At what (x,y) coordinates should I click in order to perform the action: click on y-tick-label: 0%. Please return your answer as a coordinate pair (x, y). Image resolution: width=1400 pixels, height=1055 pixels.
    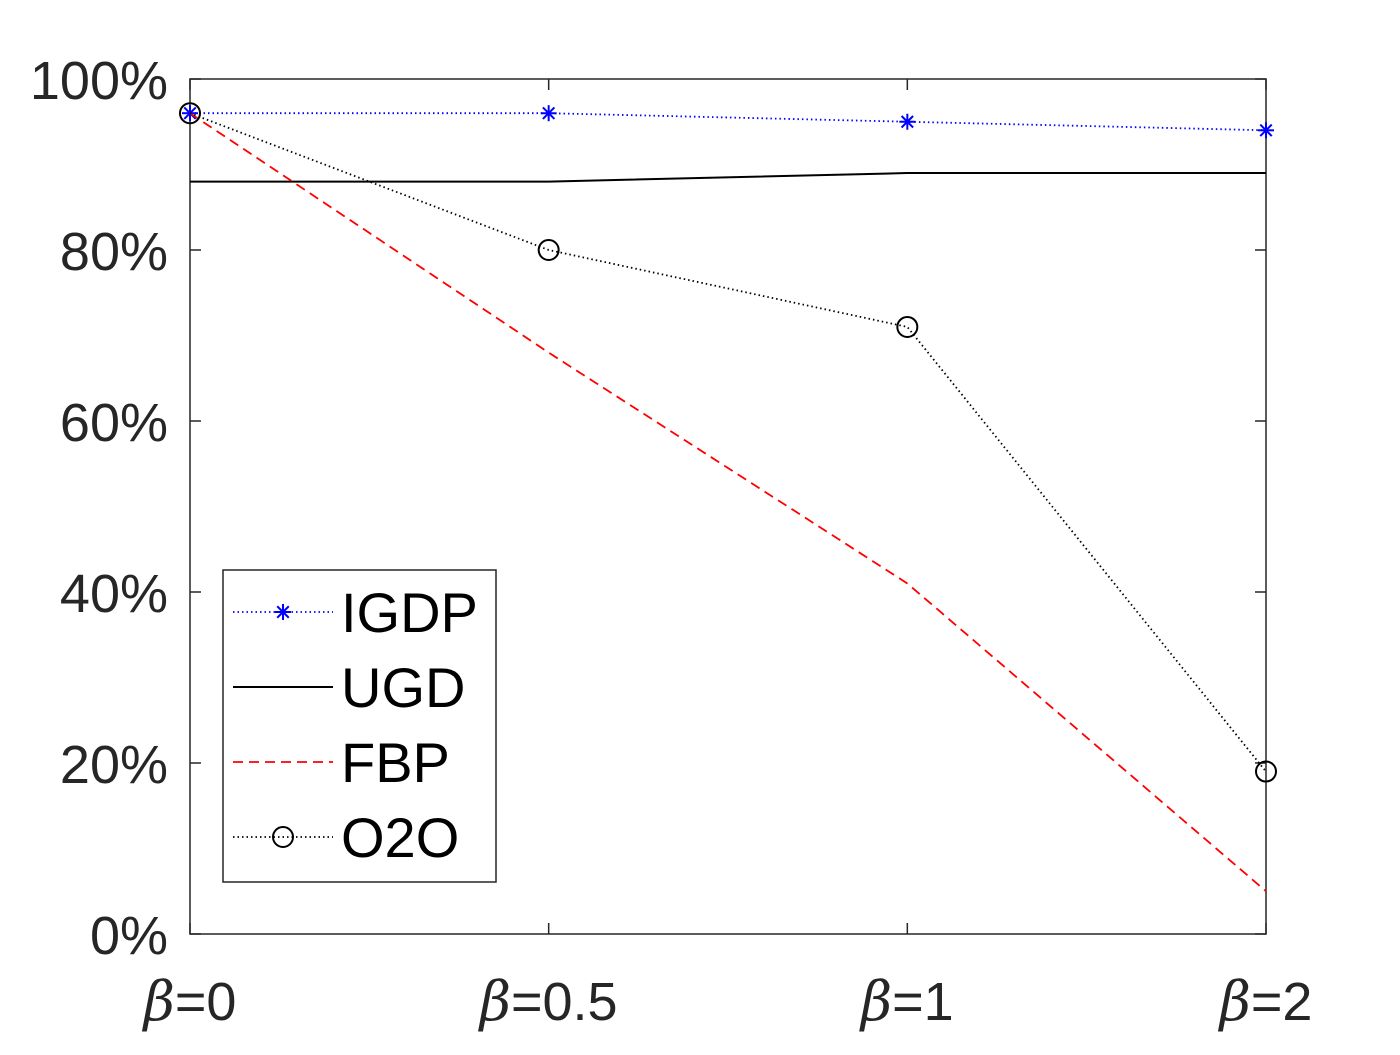
    Looking at the image, I should click on (129, 936).